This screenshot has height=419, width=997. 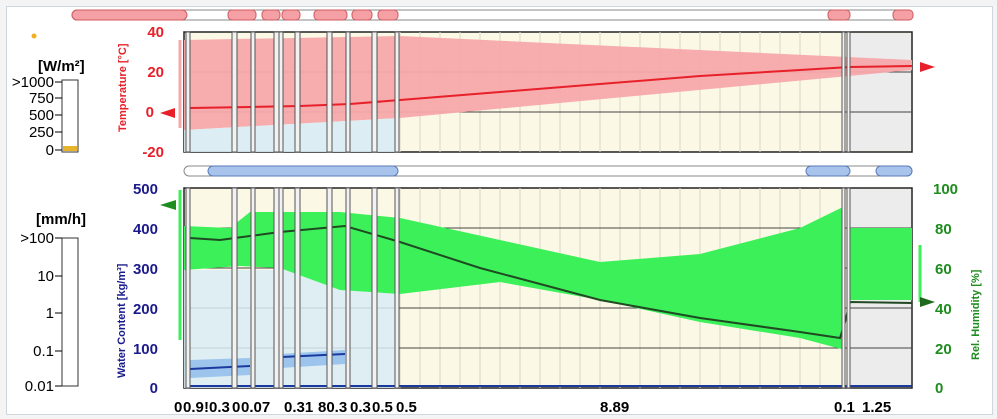 What do you see at coordinates (49, 150) in the screenshot?
I see `radiation-label-0: 0` at bounding box center [49, 150].